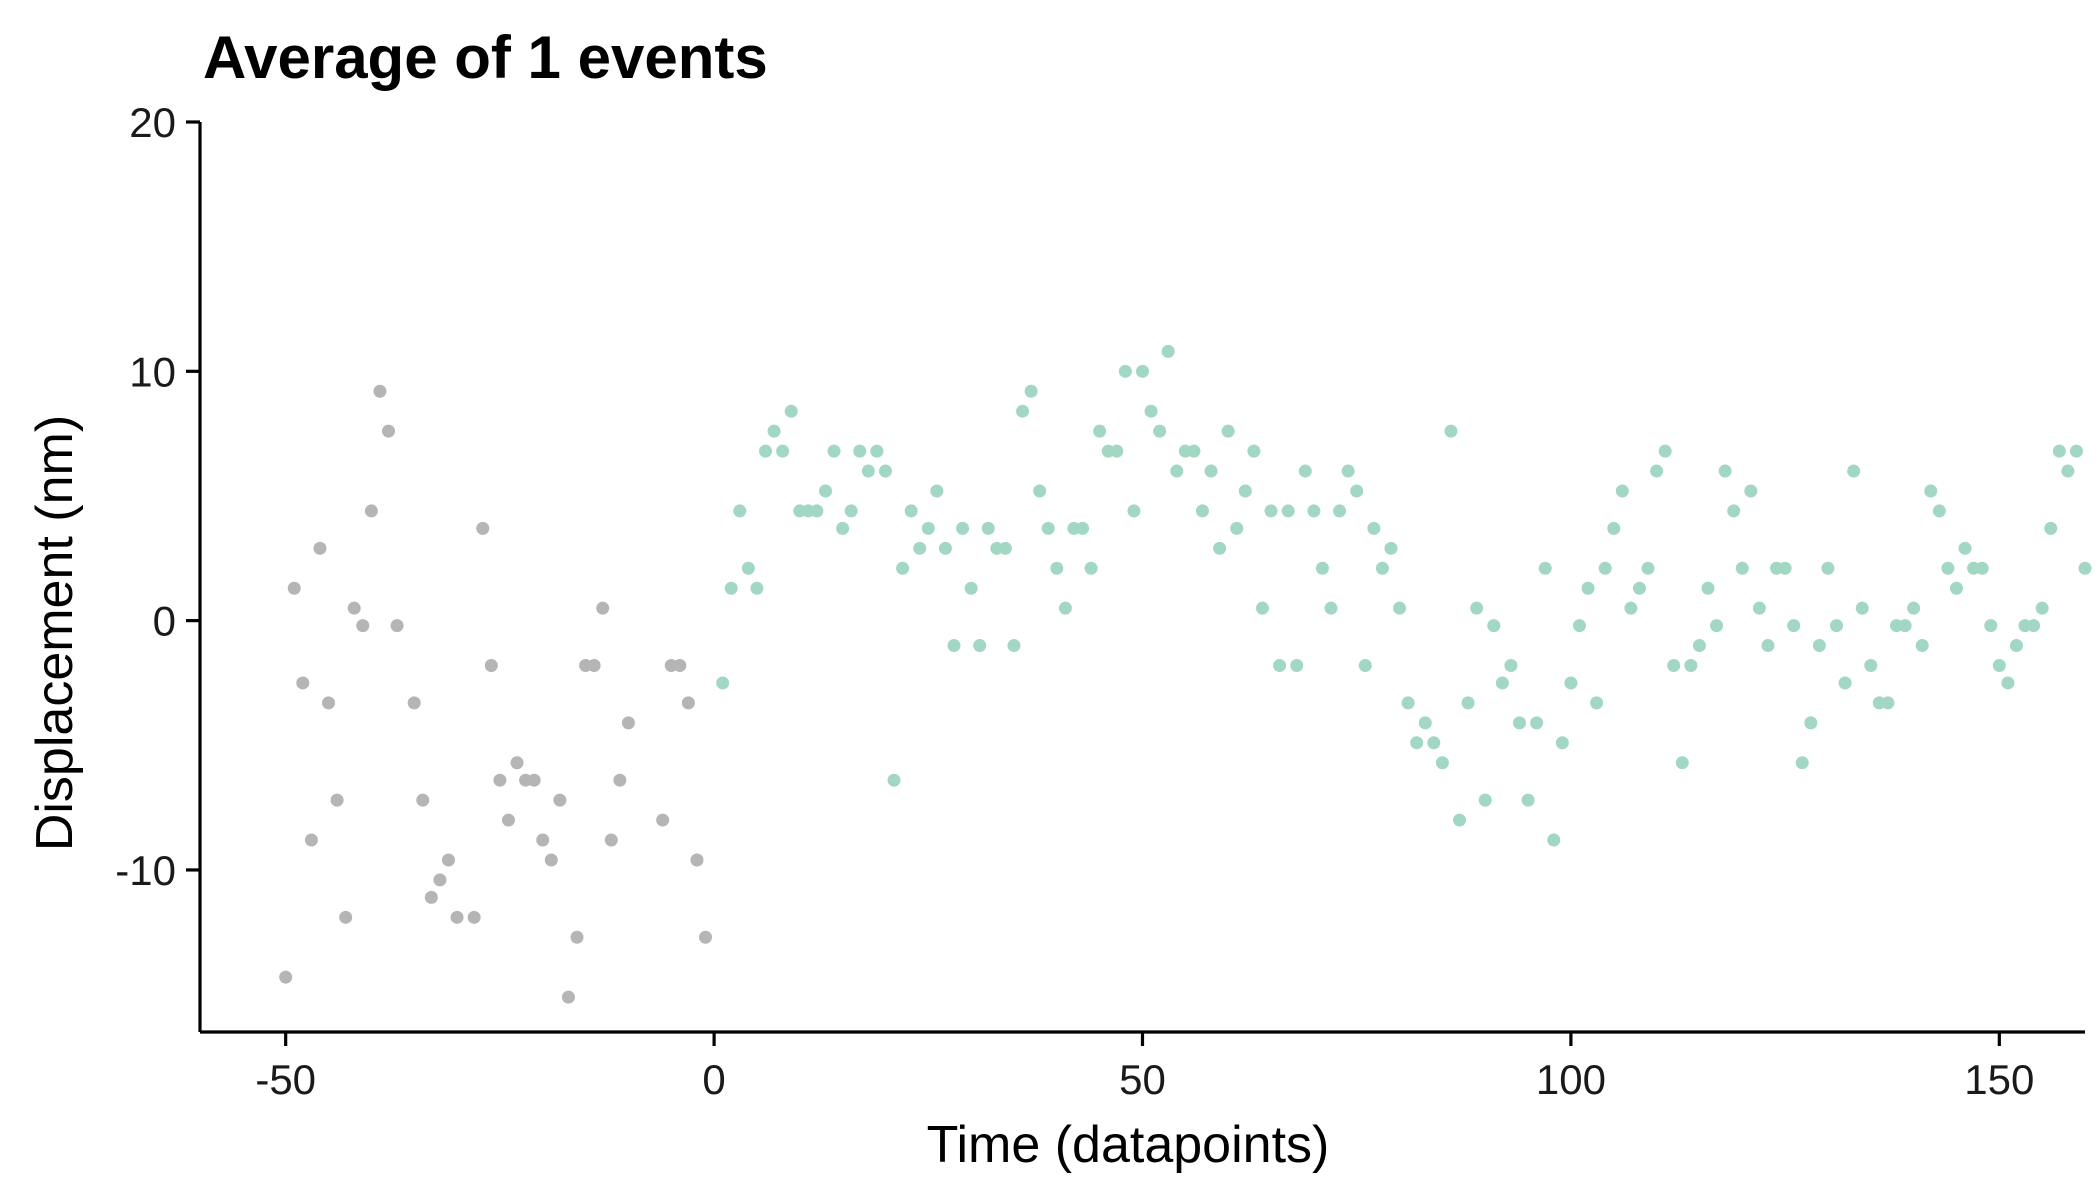 Image resolution: width=2100 pixels, height=1200 pixels. What do you see at coordinates (485, 57) in the screenshot?
I see `chart-title: Average of 1 events` at bounding box center [485, 57].